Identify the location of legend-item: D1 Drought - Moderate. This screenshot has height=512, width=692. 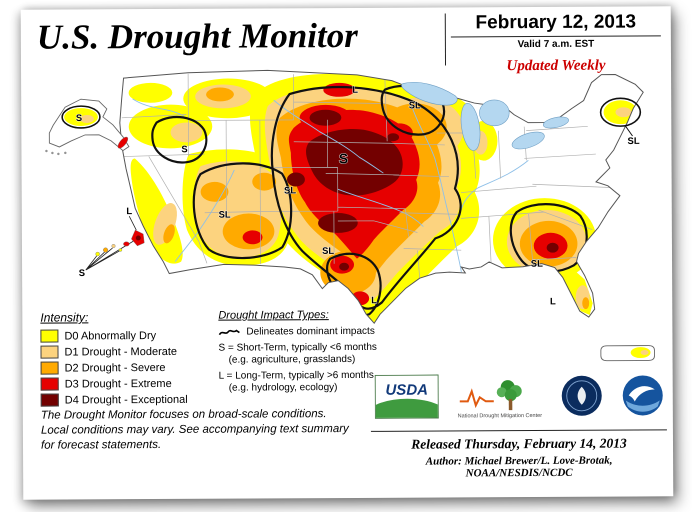
(126, 352).